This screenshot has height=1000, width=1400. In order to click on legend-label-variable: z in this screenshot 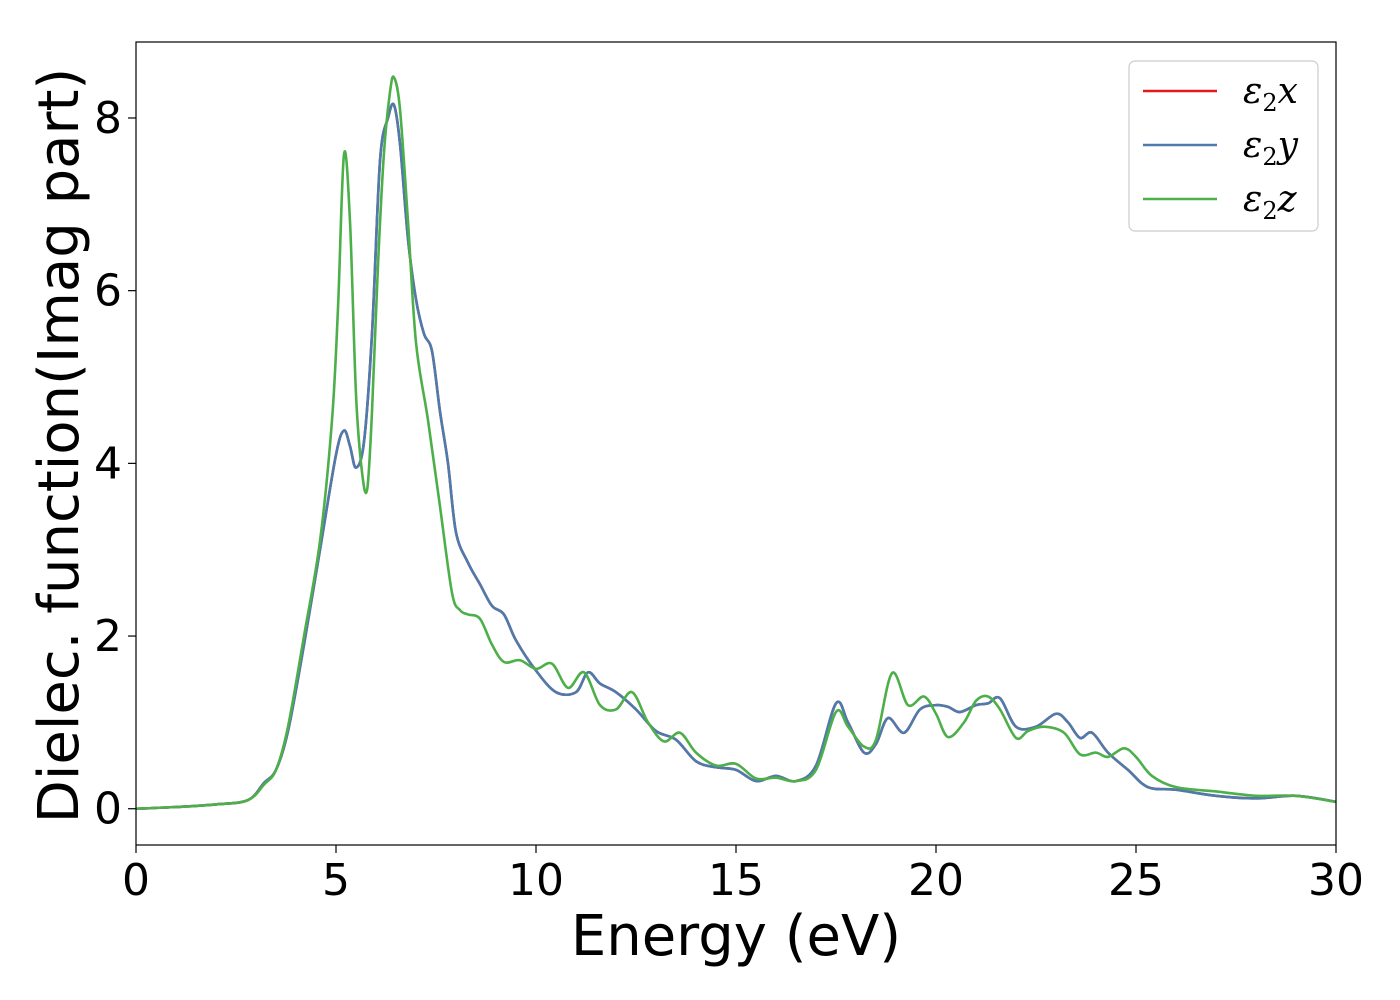, I will do `click(1287, 199)`.